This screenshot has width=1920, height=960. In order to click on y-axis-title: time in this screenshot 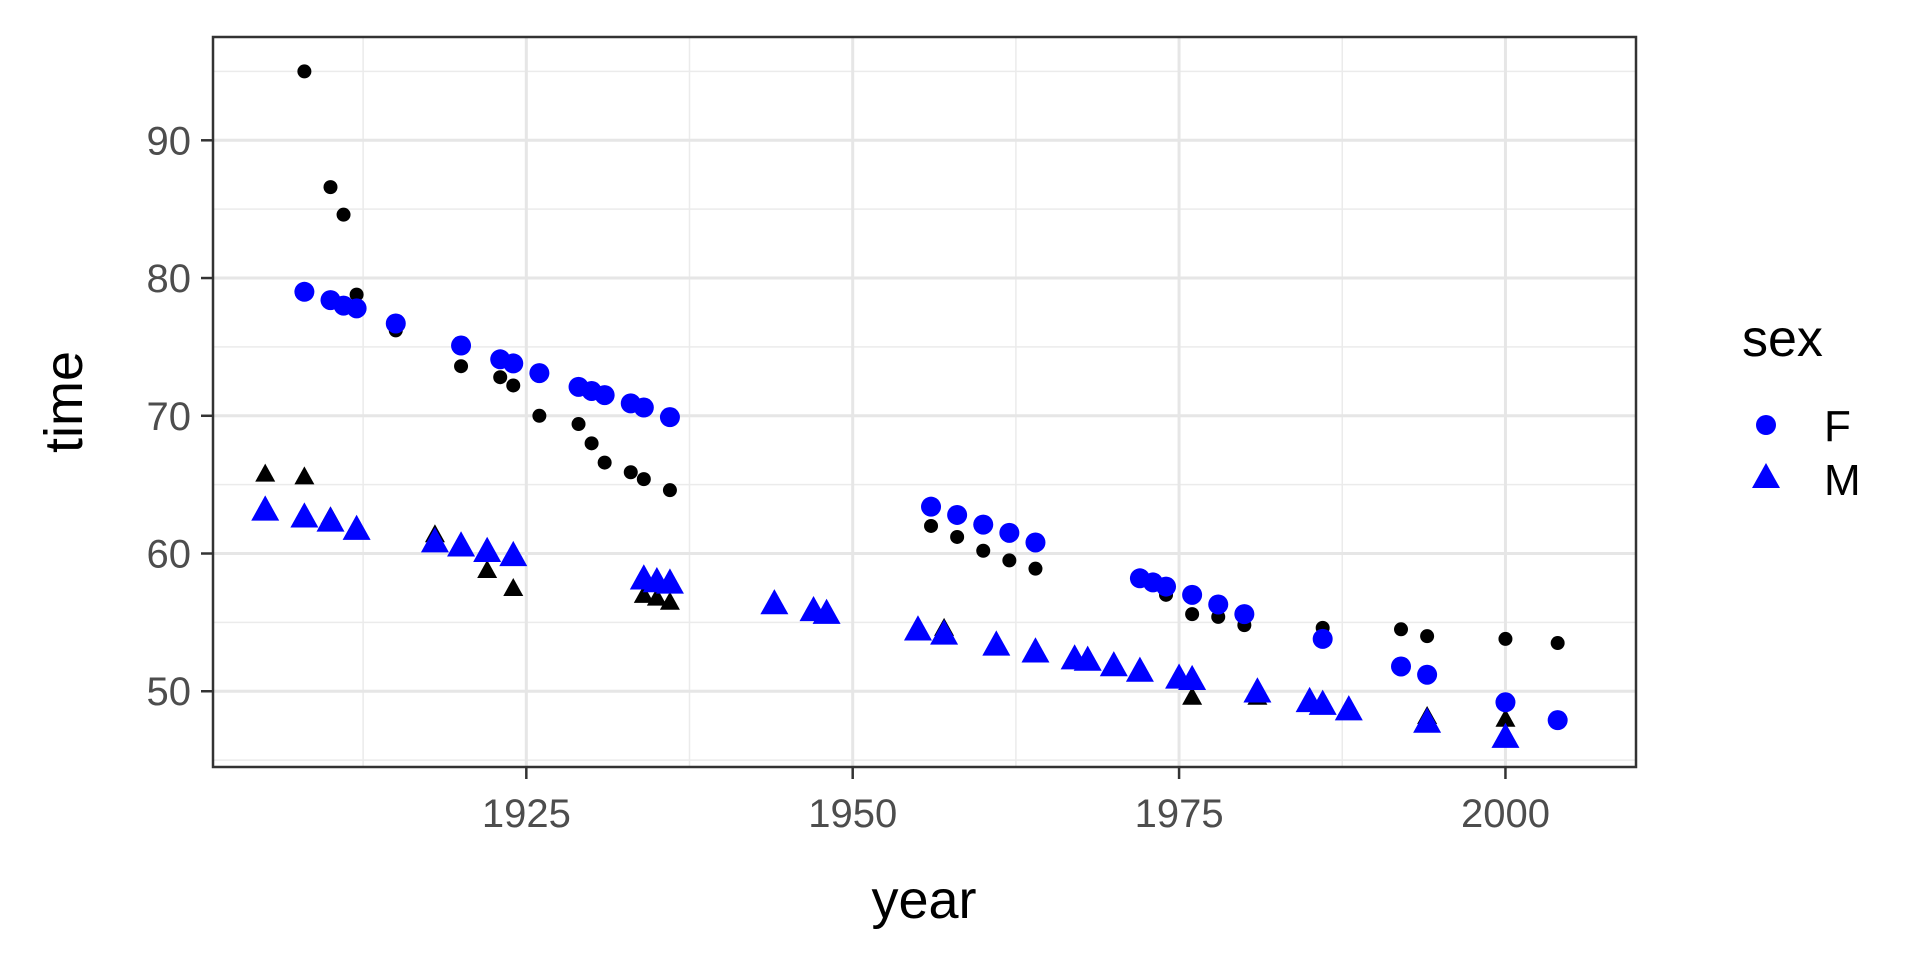, I will do `click(64, 402)`.